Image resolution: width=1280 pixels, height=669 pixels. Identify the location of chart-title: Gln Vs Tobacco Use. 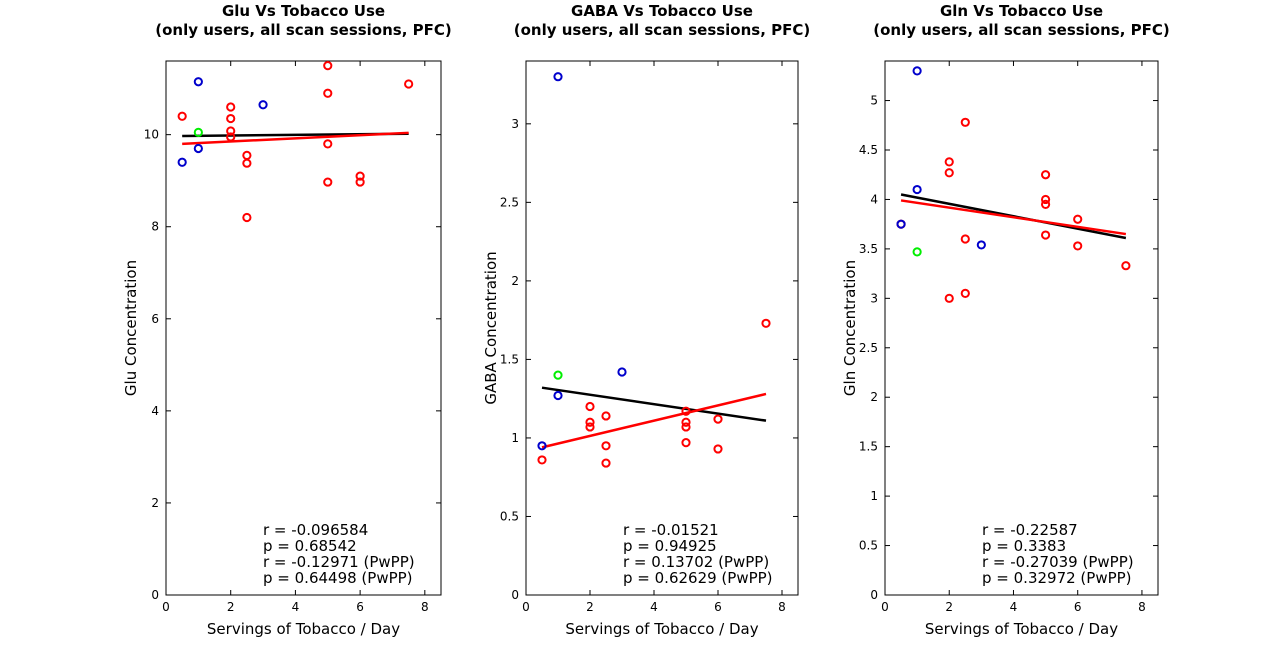
(1021, 11).